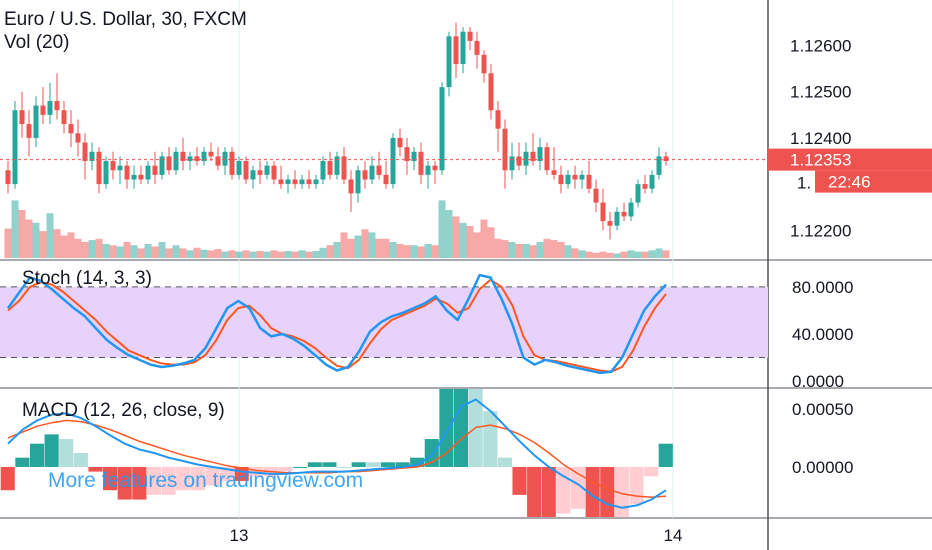 Image resolution: width=932 pixels, height=550 pixels. What do you see at coordinates (205, 480) in the screenshot?
I see `watermark: More features on tradingview.com` at bounding box center [205, 480].